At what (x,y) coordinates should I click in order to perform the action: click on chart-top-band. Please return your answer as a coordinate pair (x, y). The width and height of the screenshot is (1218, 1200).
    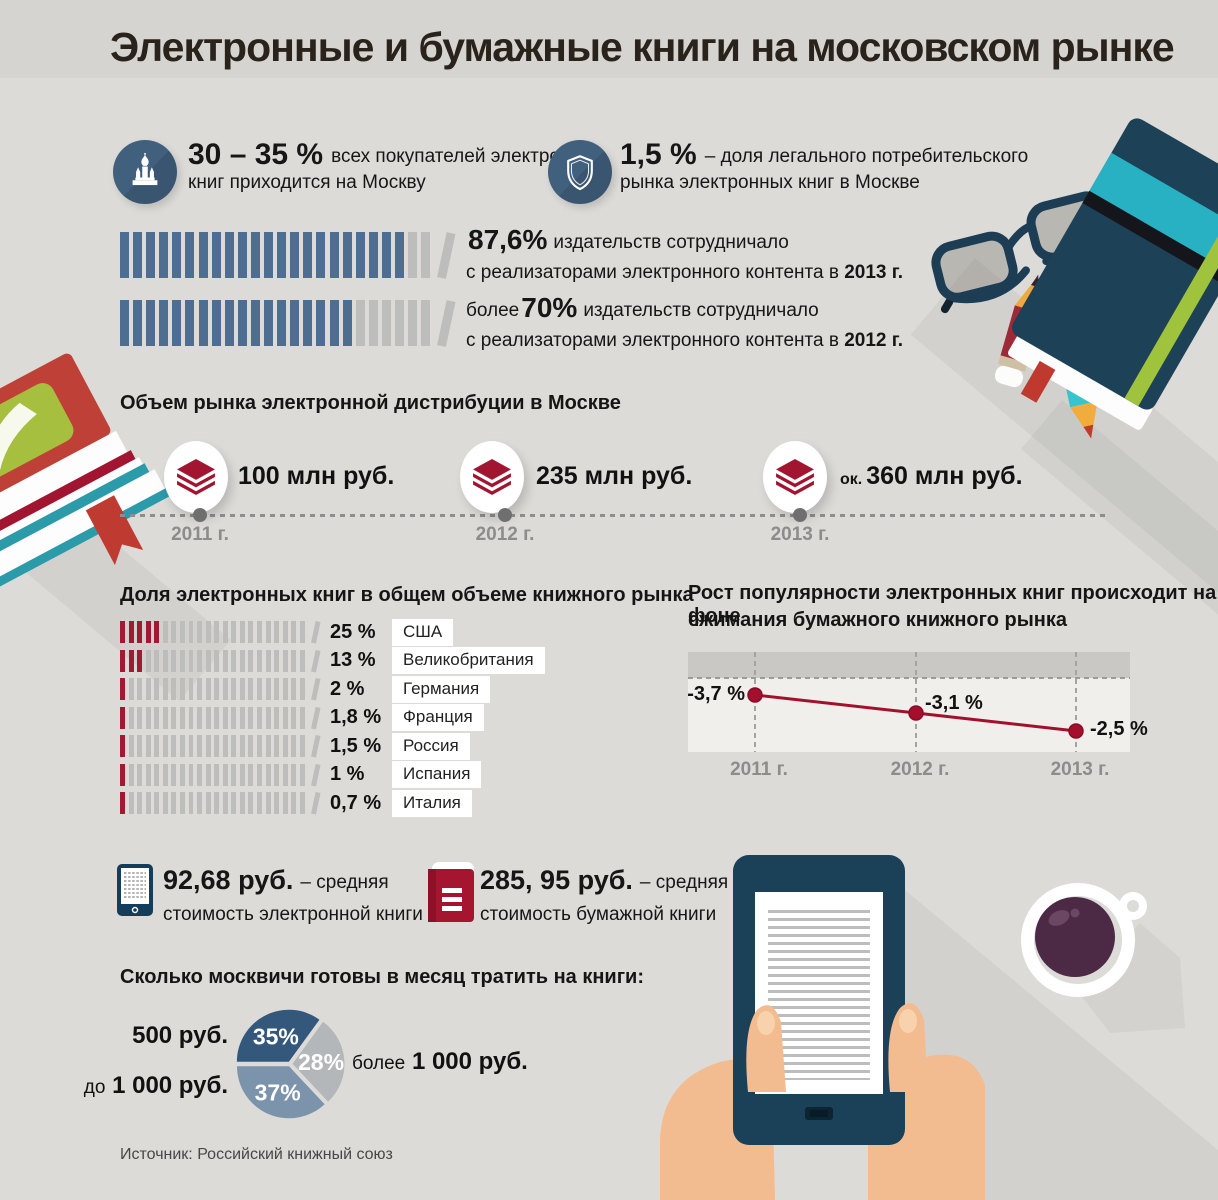
    Looking at the image, I should click on (909, 665).